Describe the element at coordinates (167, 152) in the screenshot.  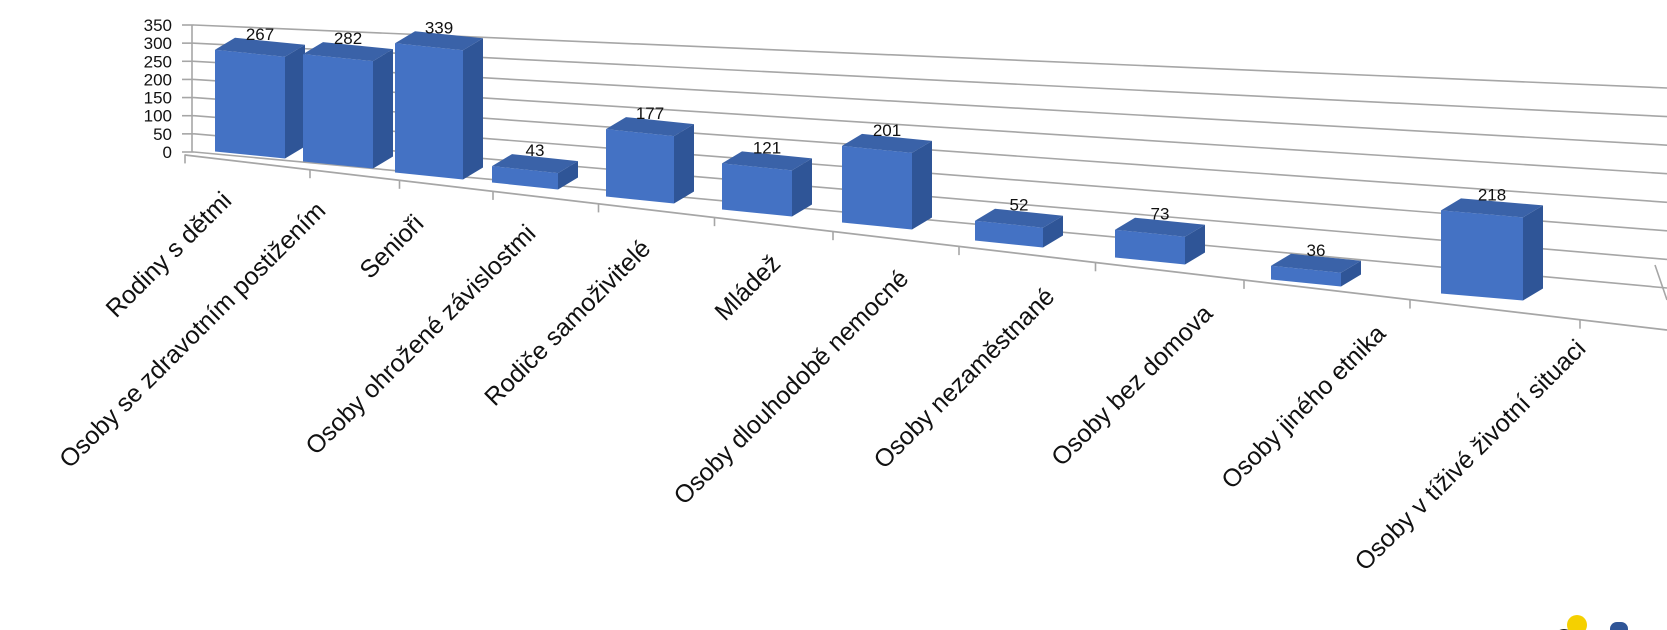
I see `y-tick-label: 0` at that location.